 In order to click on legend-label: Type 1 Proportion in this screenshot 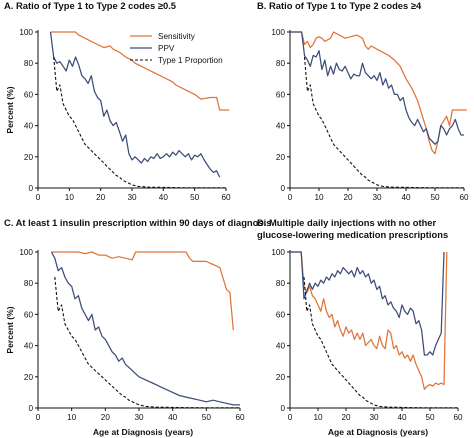, I will do `click(190, 60)`.